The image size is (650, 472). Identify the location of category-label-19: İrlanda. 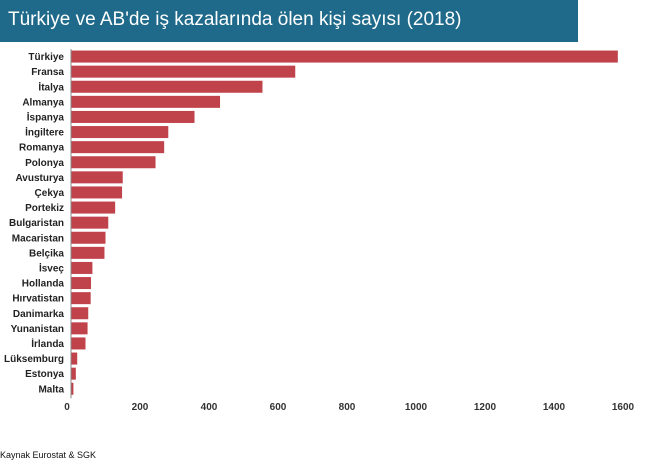
(47, 343).